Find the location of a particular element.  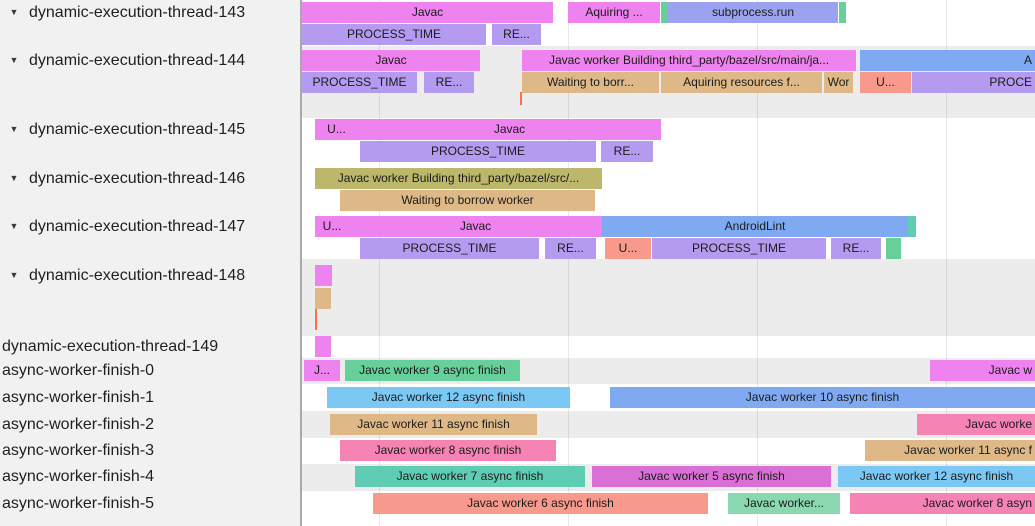

trace-event-label: Javac worker 9 async finish is located at coordinates (432, 370).